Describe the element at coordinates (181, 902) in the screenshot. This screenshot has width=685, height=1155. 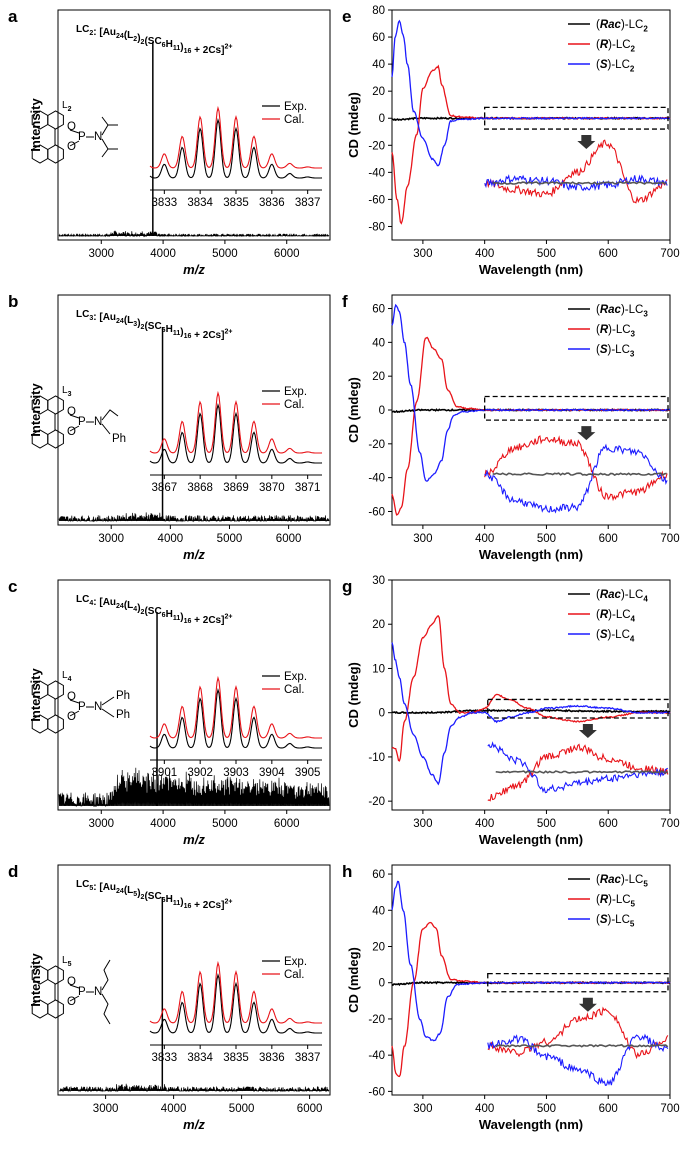
I see `ms-title-formula-part: )` at that location.